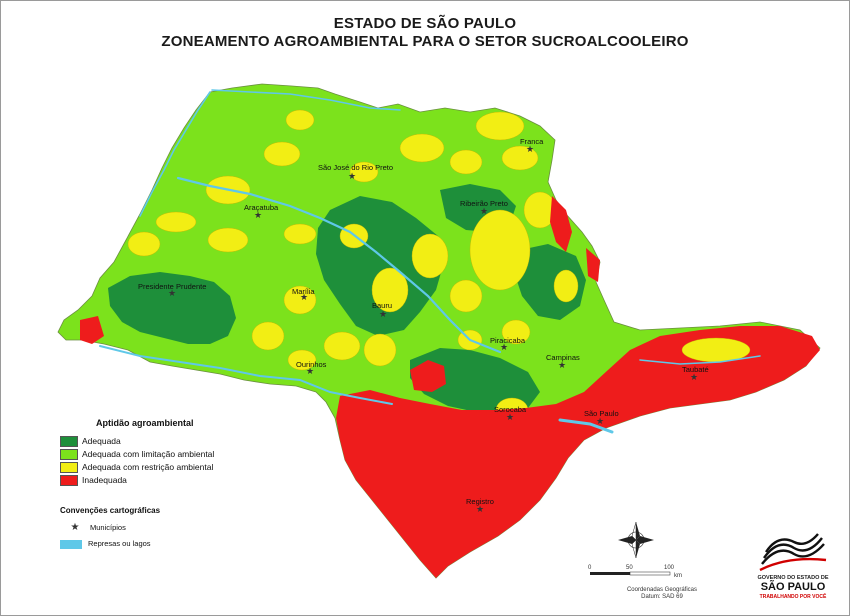 The image size is (850, 616). What do you see at coordinates (480, 509) in the screenshot?
I see `city-star-registro: ★` at bounding box center [480, 509].